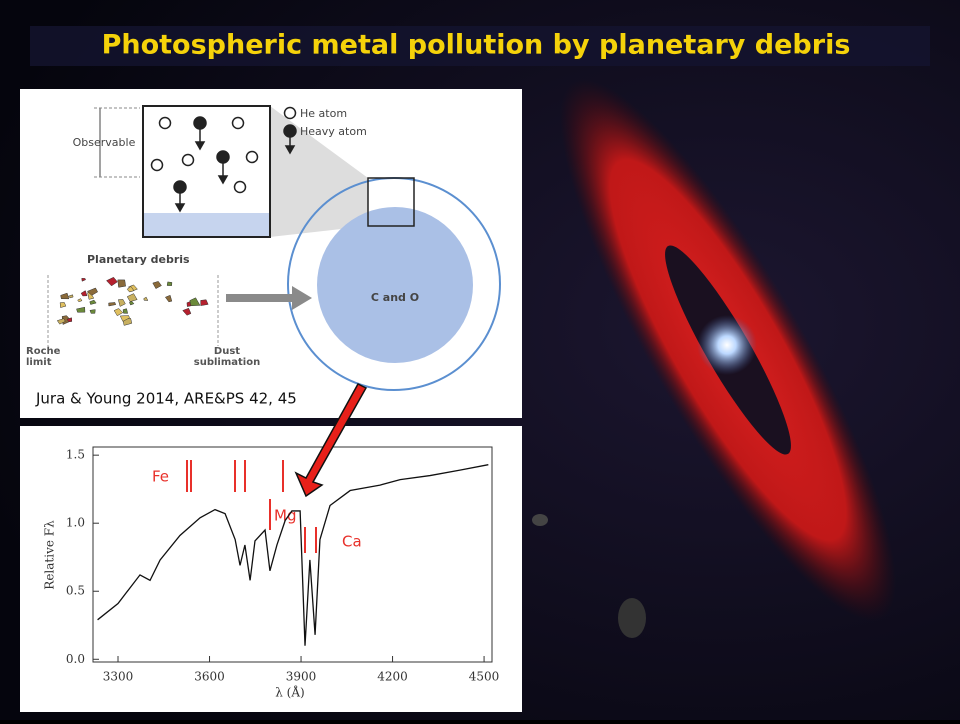 Image resolution: width=960 pixels, height=724 pixels. Describe the element at coordinates (285, 516) in the screenshot. I see `annotation: Mg` at that location.